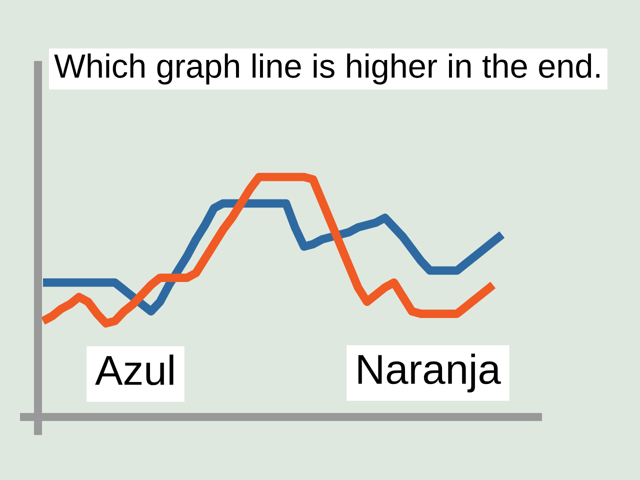  What do you see at coordinates (134, 370) in the screenshot?
I see `annotation: Azul` at bounding box center [134, 370].